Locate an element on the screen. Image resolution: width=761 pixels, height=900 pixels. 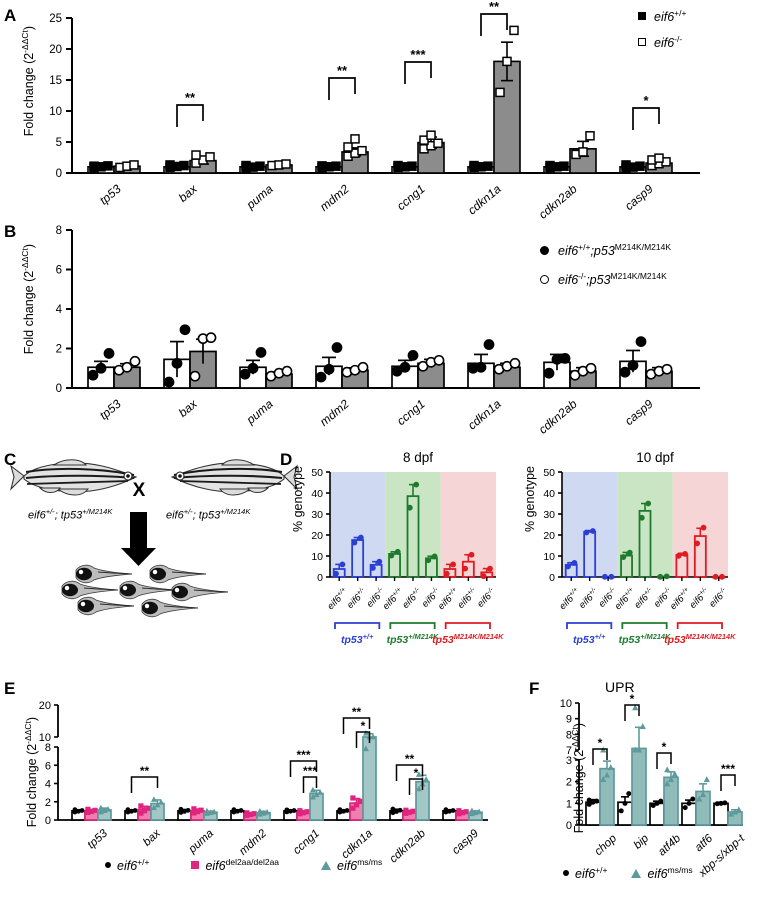
x-axis-label: chop is located at coordinates (606, 845).